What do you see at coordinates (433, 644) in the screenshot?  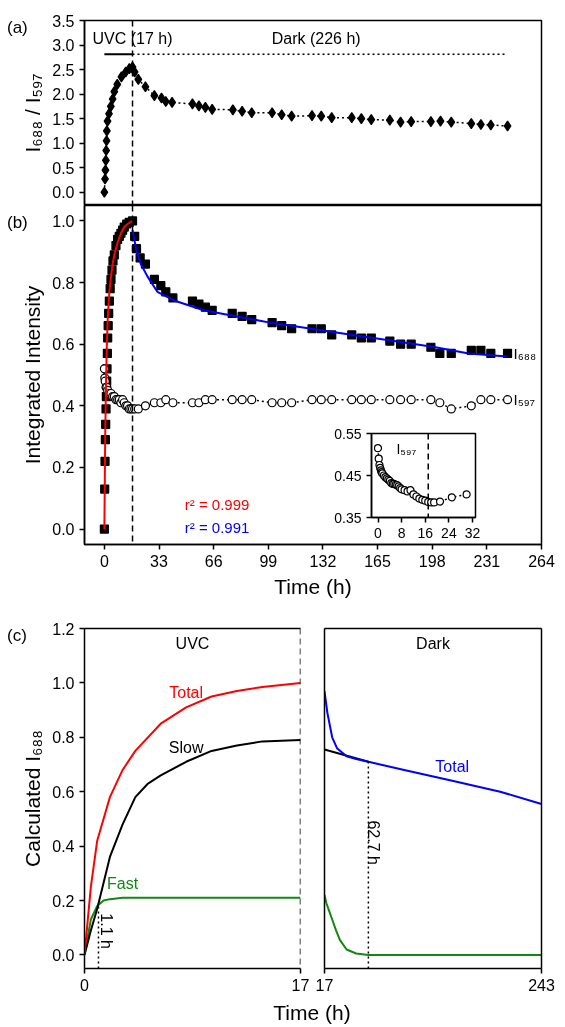 I see `annotation: Dark` at bounding box center [433, 644].